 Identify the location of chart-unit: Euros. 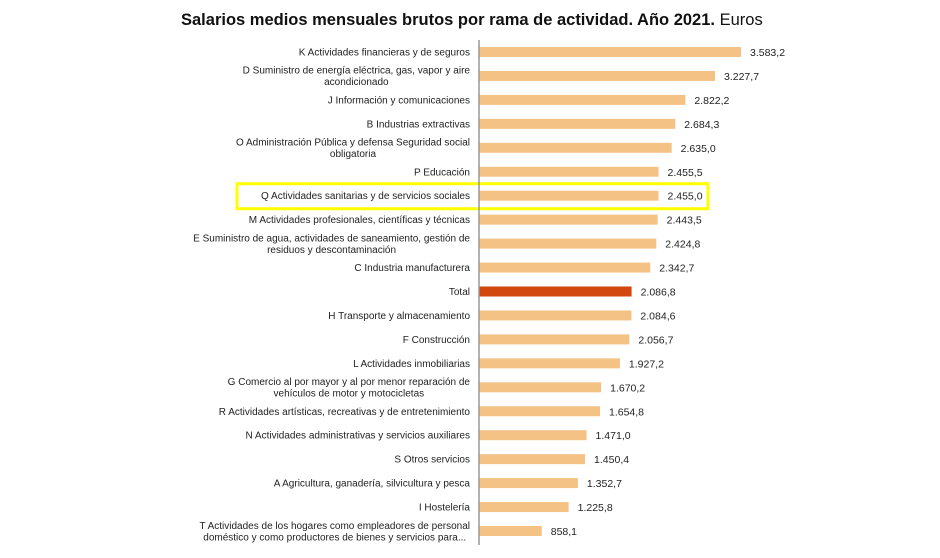
(741, 20).